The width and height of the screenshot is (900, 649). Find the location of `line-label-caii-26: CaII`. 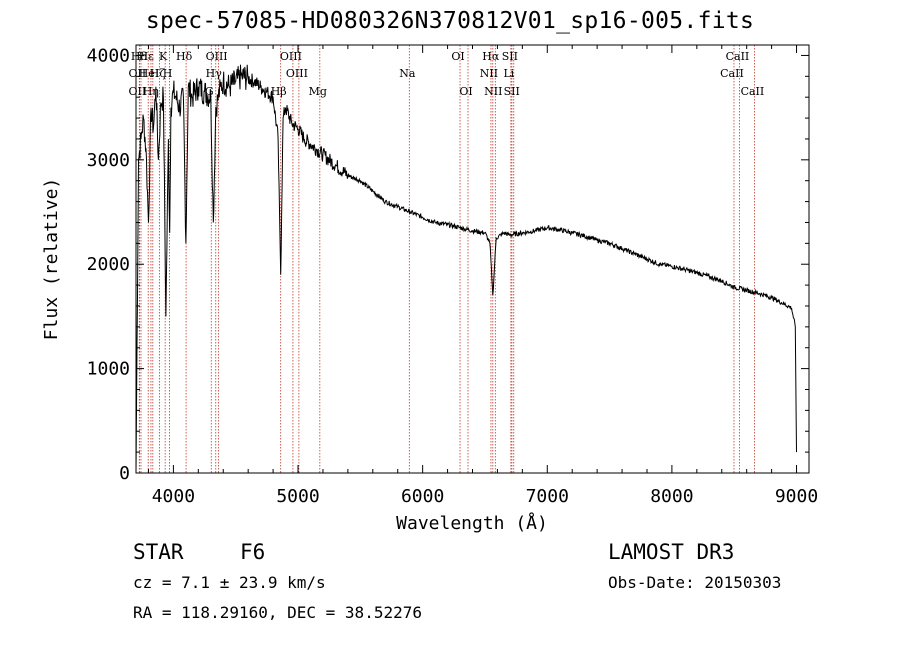

line-label-caii-26: CaII is located at coordinates (738, 56).